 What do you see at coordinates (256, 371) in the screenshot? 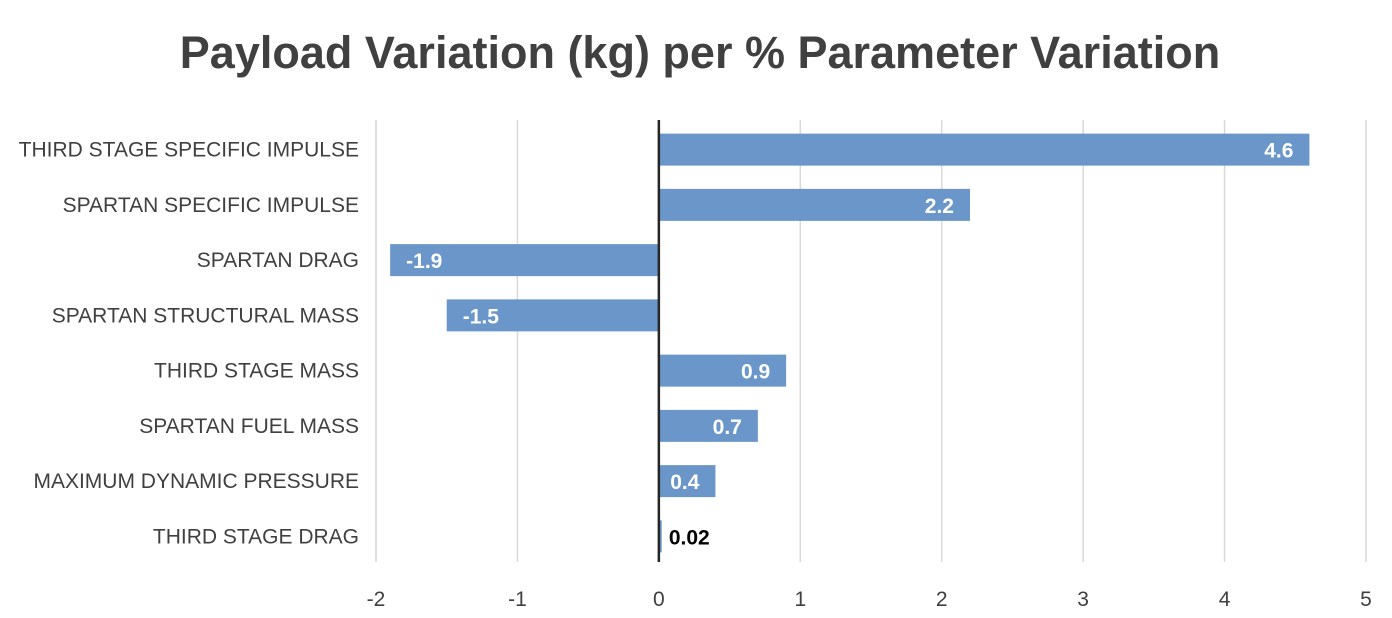
I see `category-label: THIRD STAGE MASS` at bounding box center [256, 371].